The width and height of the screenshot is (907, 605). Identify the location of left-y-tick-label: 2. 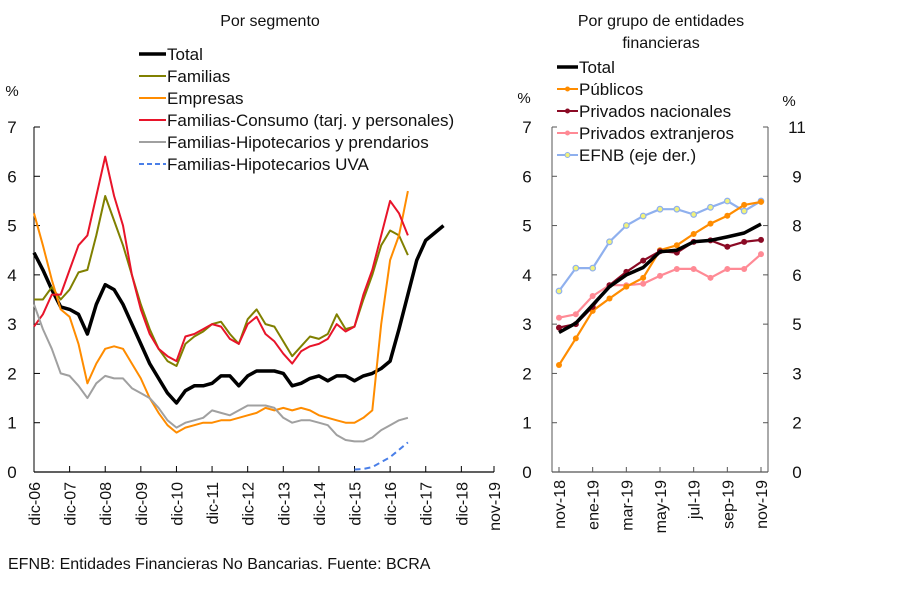
(11, 373).